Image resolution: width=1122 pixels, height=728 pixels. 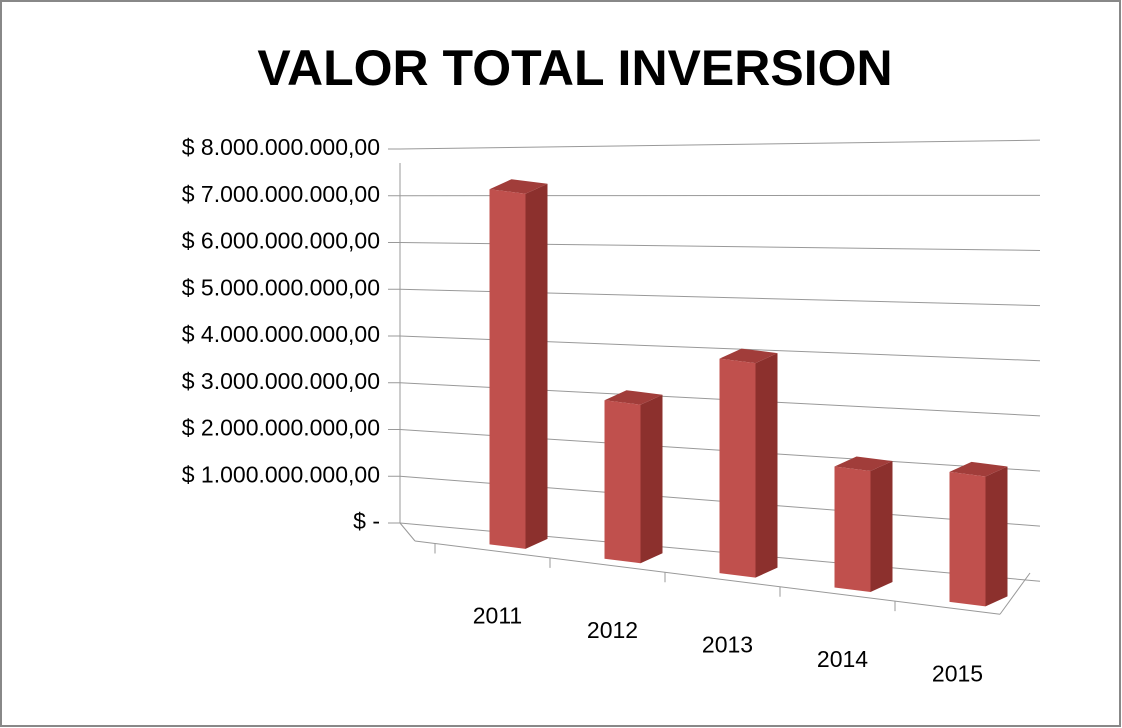 What do you see at coordinates (281, 147) in the screenshot?
I see `y-tick-label: $ 8.000.000.000,00` at bounding box center [281, 147].